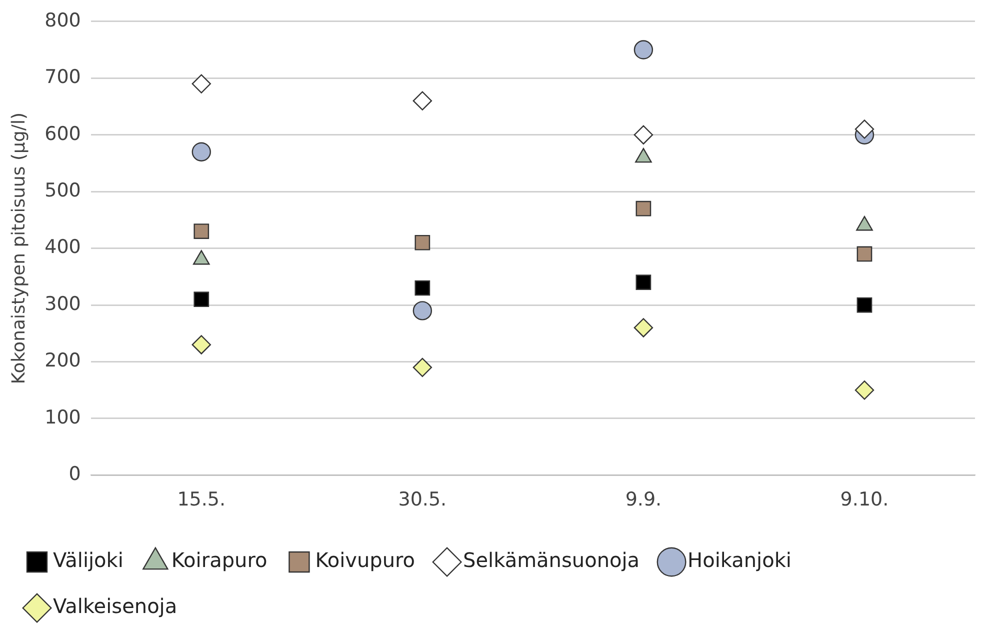 The width and height of the screenshot is (995, 628). Describe the element at coordinates (62, 361) in the screenshot. I see `y-tick-label: 200` at that location.